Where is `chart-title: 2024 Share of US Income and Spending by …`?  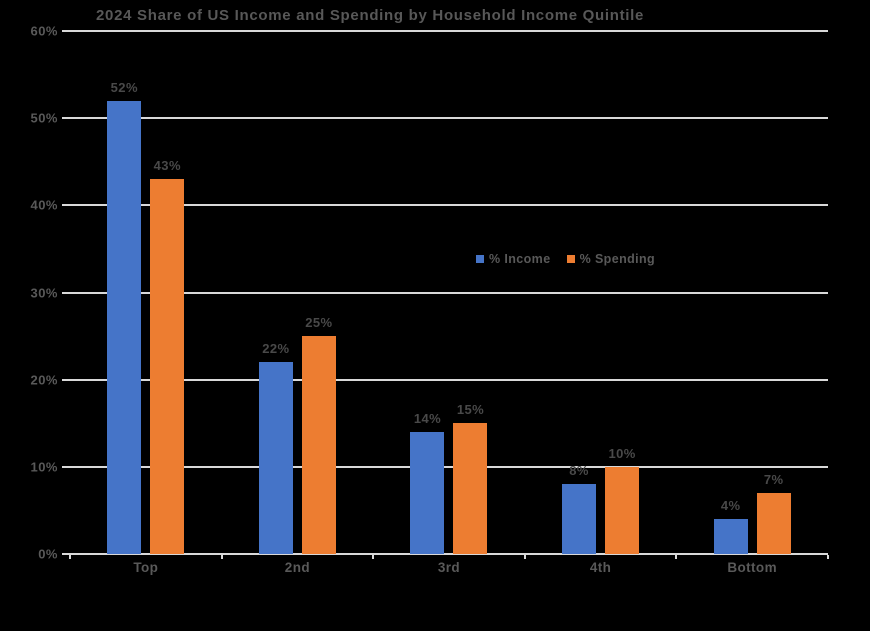
chart-title: 2024 Share of US Income and Spending by … is located at coordinates (370, 15).